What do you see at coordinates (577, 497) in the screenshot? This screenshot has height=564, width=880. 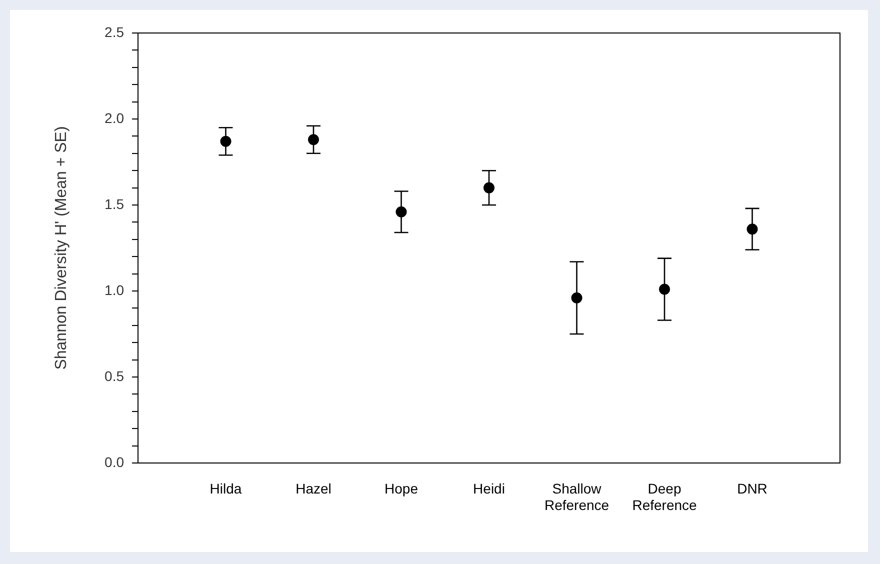 I see `x-tick-label: Shallow Reference` at bounding box center [577, 497].